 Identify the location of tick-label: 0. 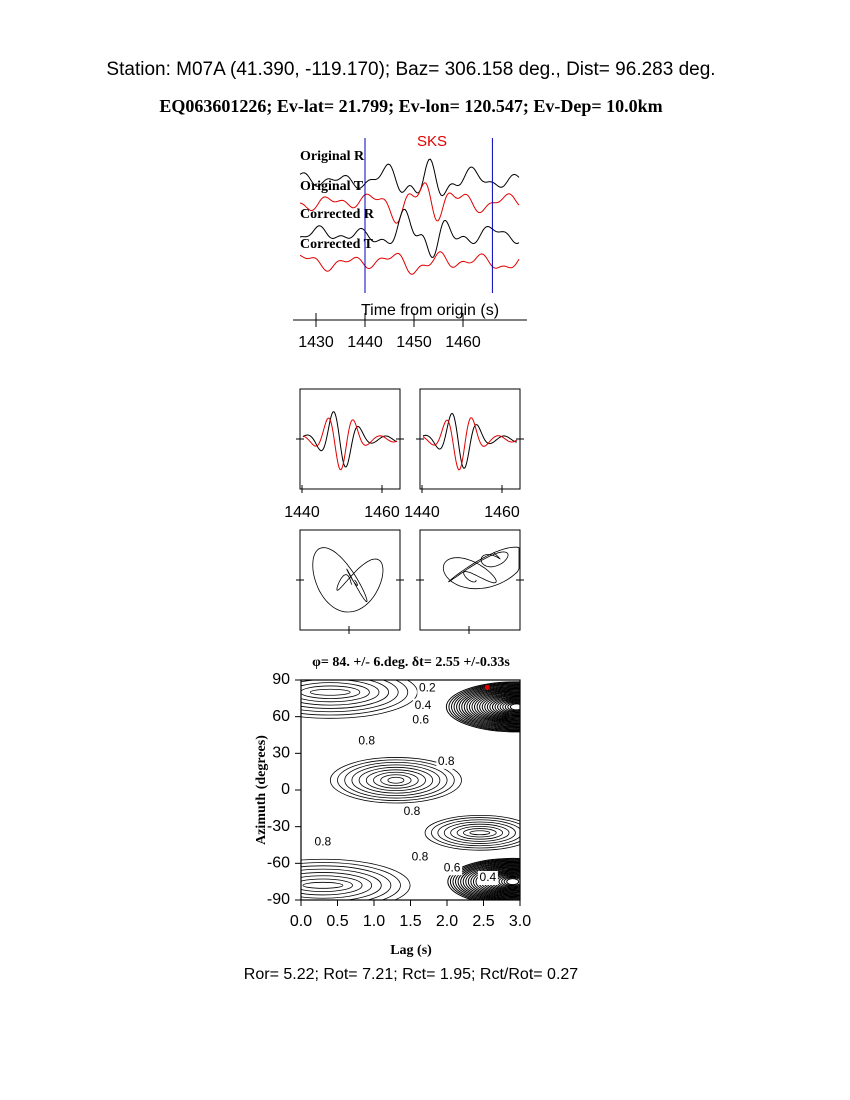
(285, 789).